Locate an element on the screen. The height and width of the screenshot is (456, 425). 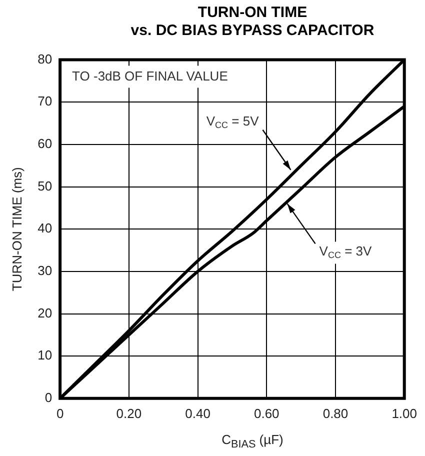
y-tick-label: 30 is located at coordinates (45, 270).